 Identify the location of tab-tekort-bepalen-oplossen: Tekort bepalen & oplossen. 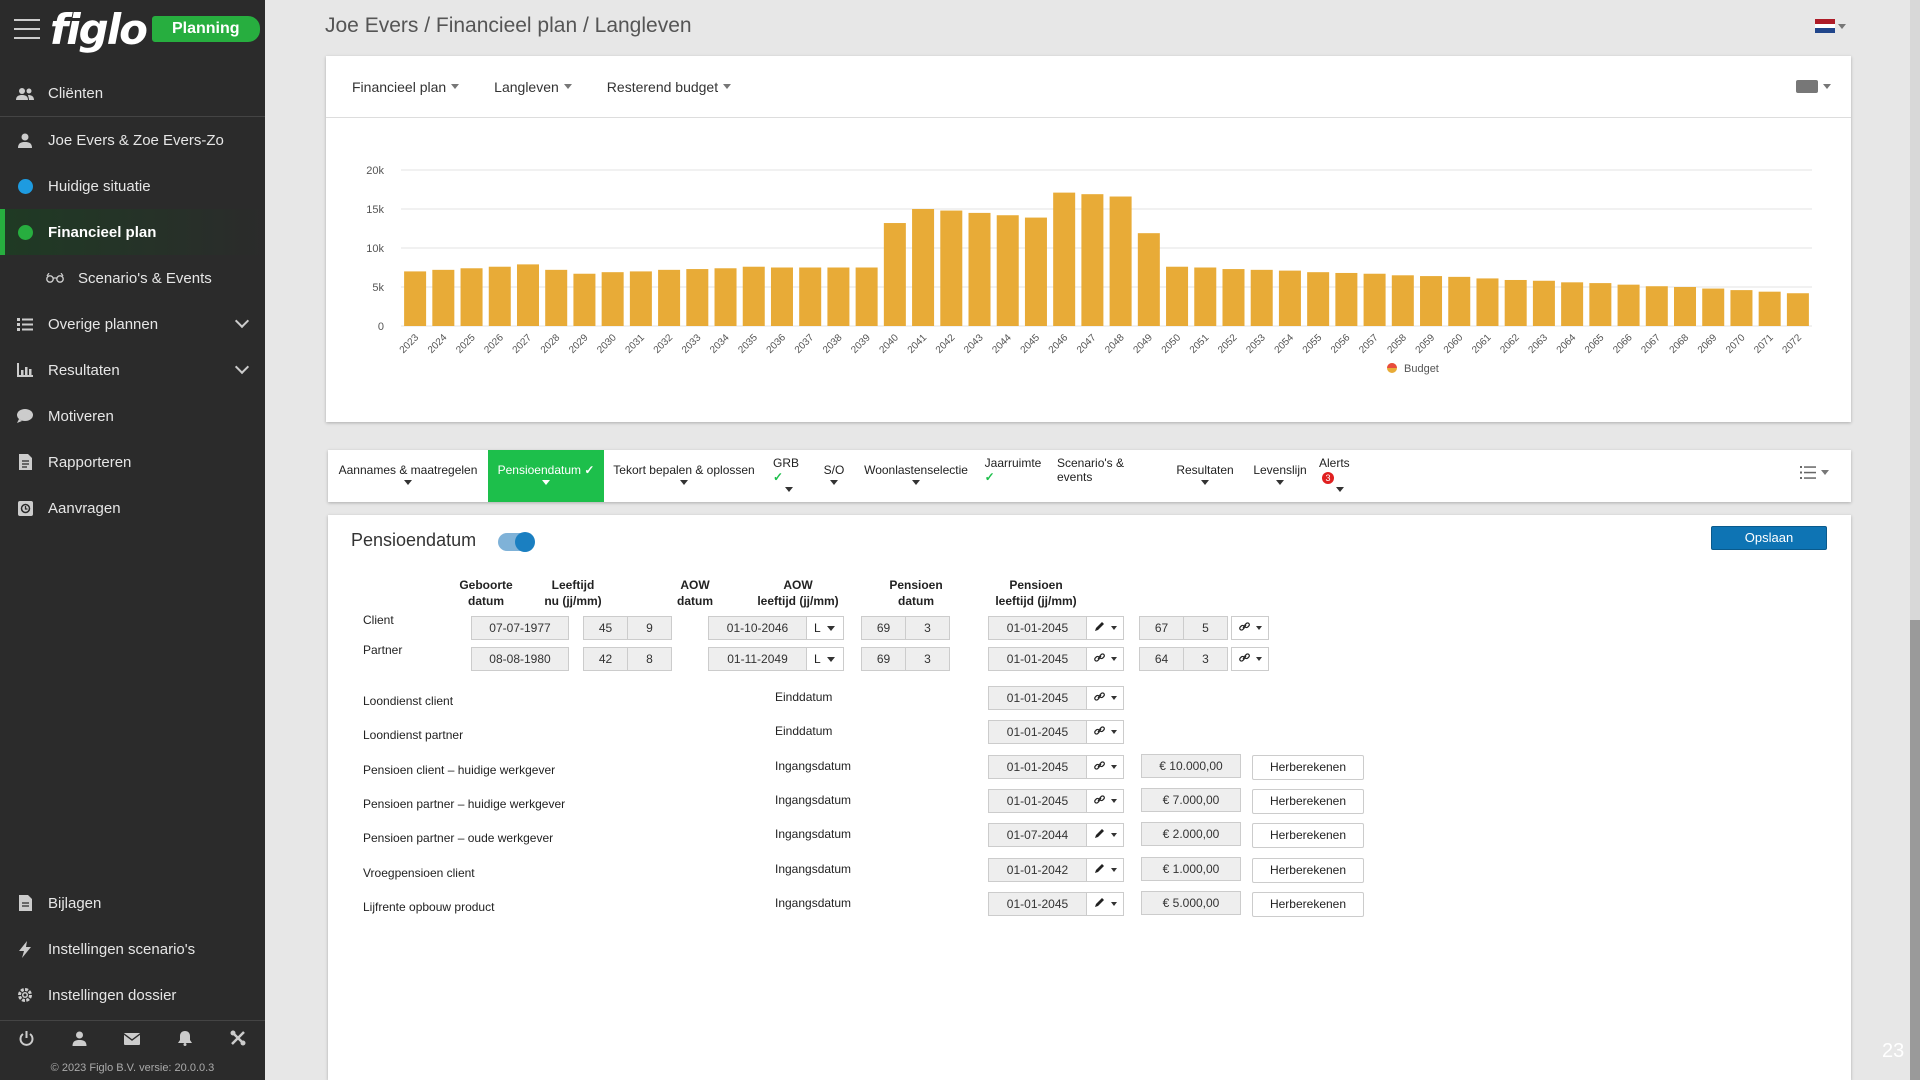
(684, 476).